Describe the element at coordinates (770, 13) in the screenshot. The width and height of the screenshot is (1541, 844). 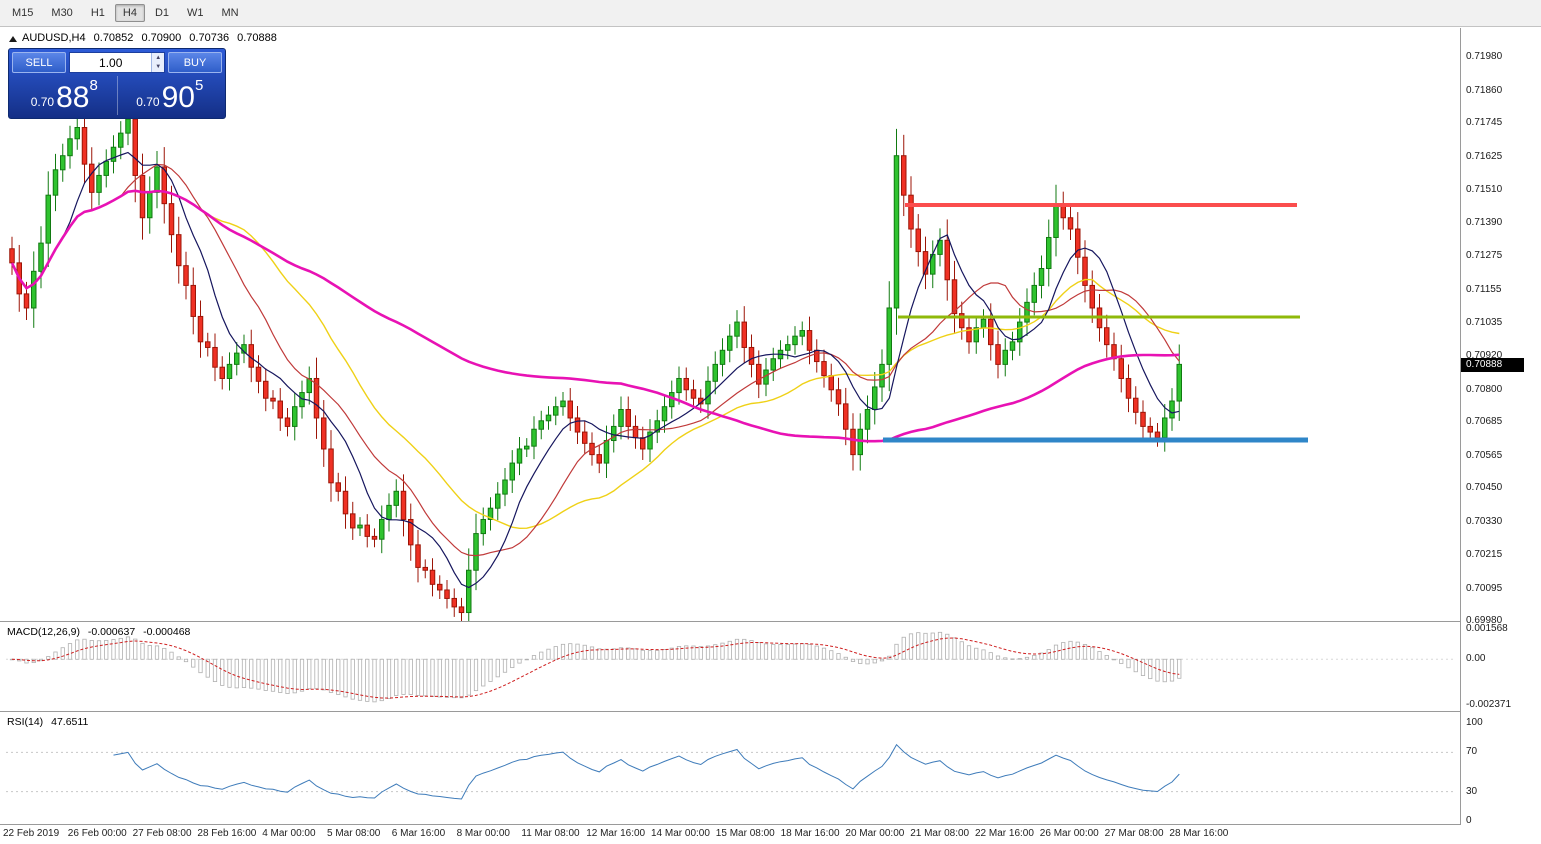
I see `timeframe-toolbar: M15 M30 H1 H4 D1 W1 MN` at that location.